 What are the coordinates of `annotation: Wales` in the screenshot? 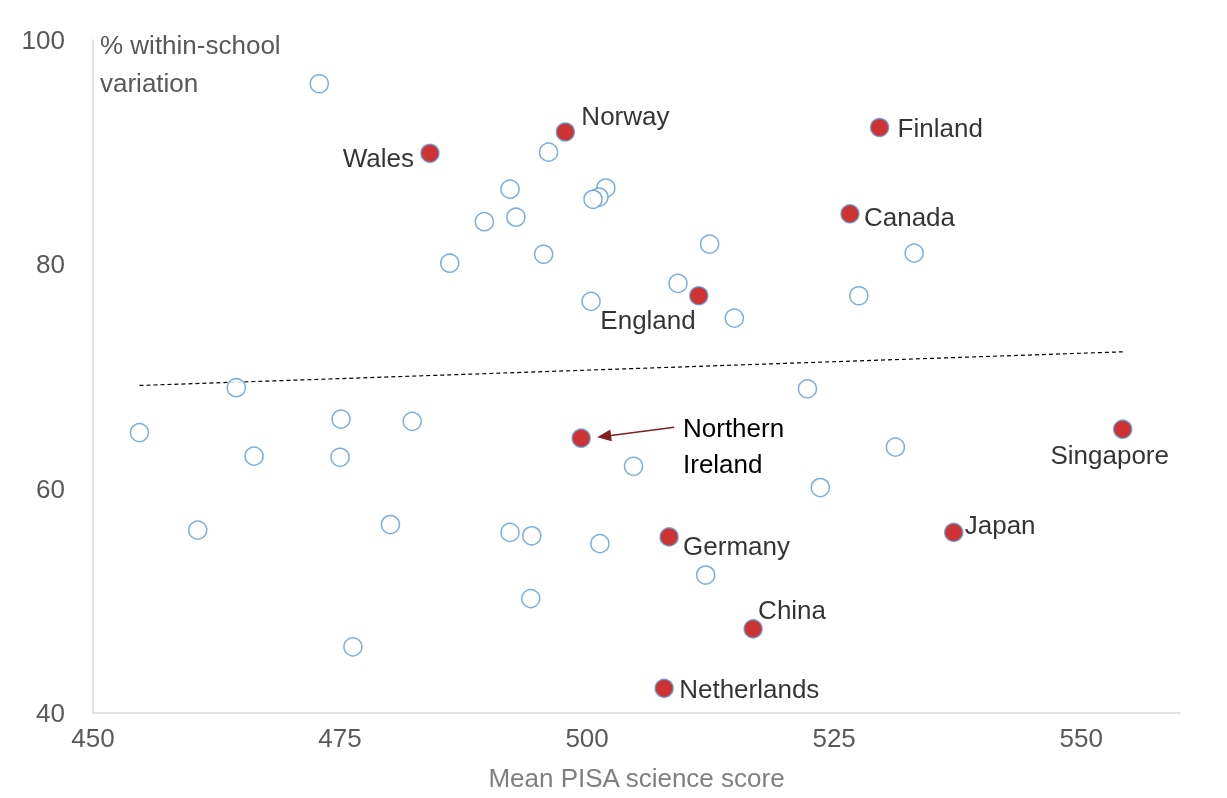 It's located at (378, 158).